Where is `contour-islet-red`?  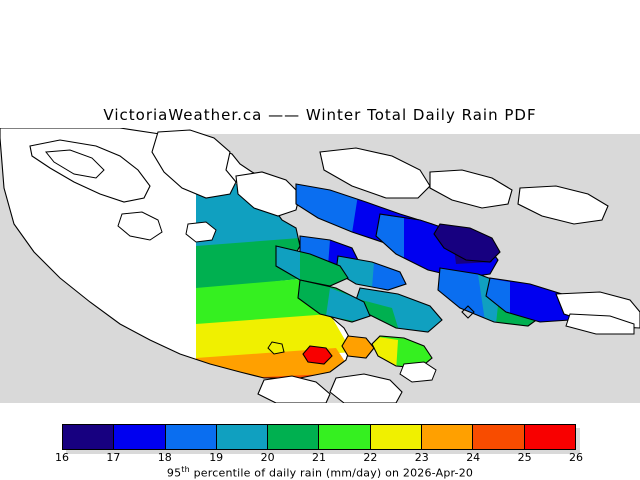
contour-islet-red is located at coordinates (317, 355).